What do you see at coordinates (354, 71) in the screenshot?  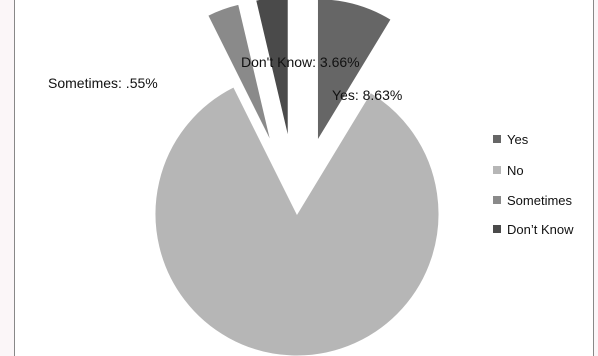 I see `pie-slice-yes` at bounding box center [354, 71].